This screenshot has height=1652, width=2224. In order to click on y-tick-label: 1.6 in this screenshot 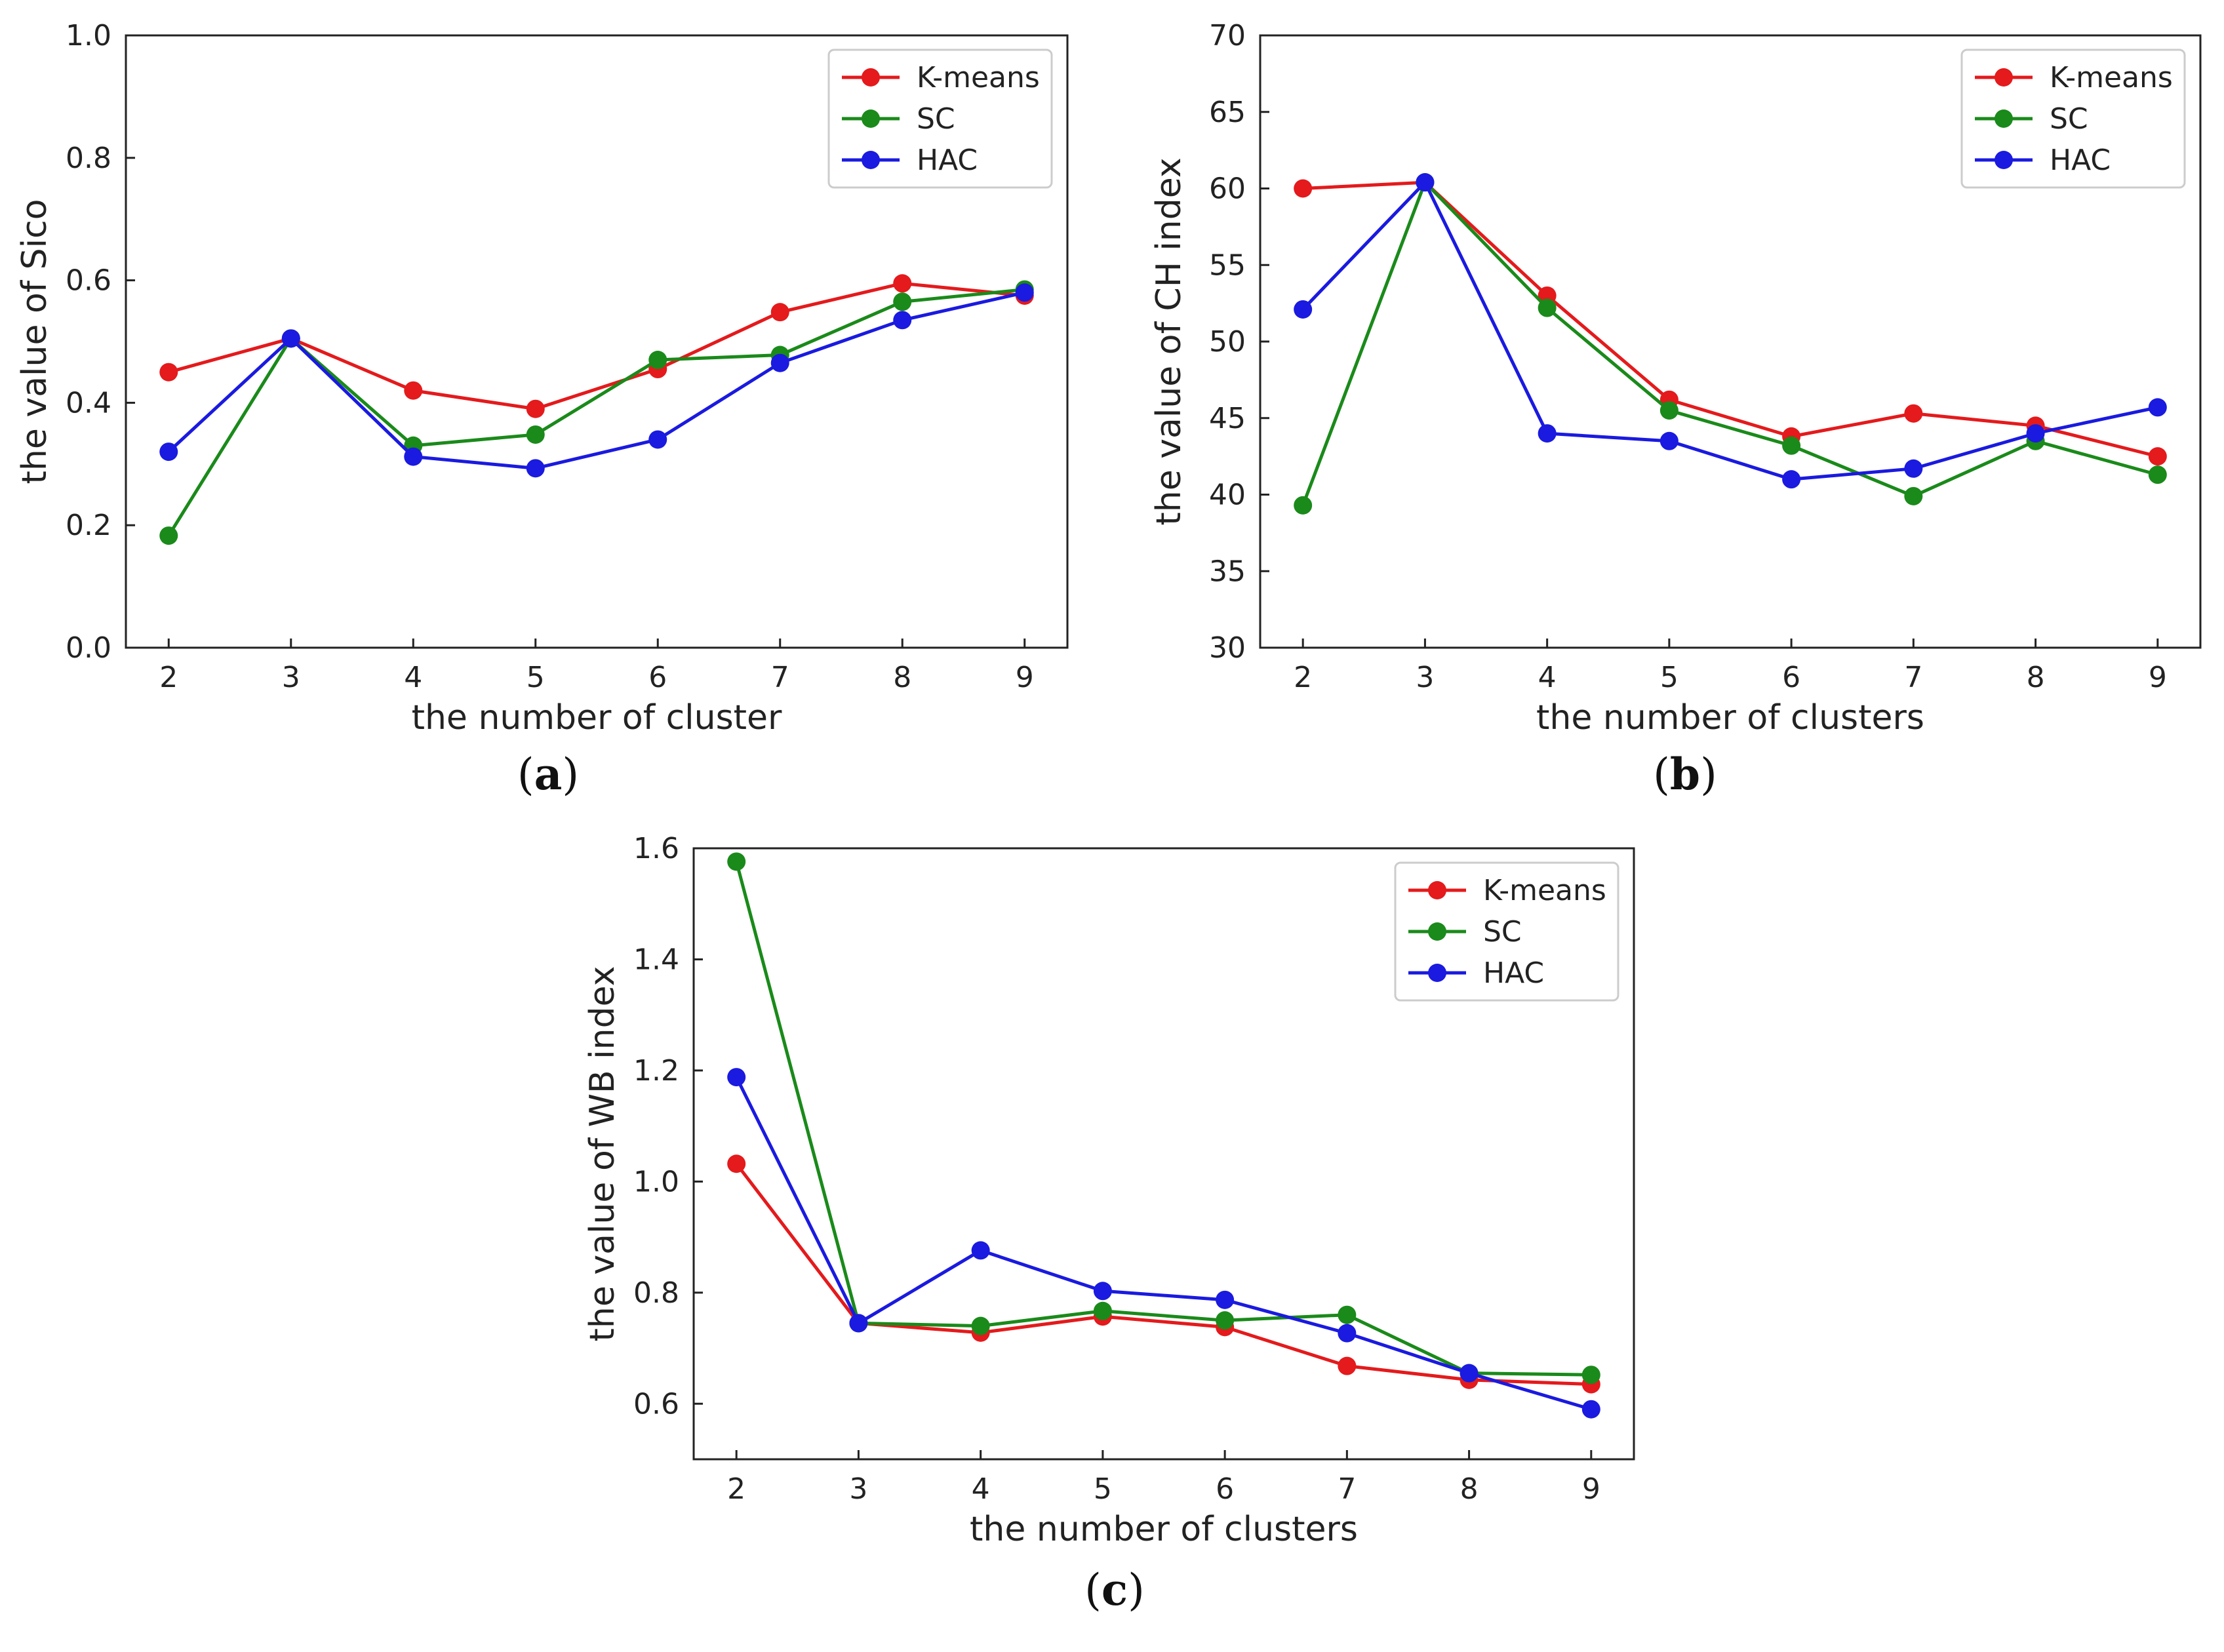, I will do `click(656, 848)`.